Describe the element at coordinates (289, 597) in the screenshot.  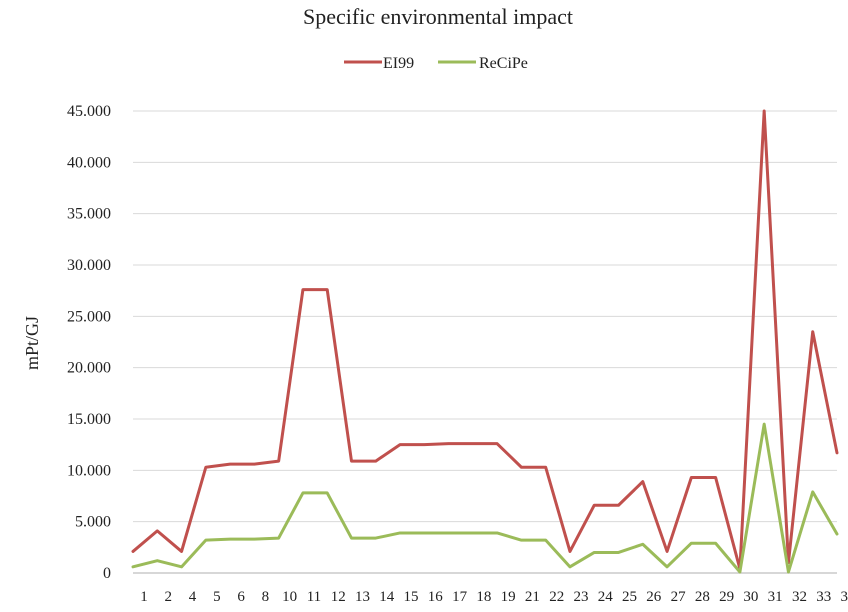
I see `x-tick-label: 10` at that location.